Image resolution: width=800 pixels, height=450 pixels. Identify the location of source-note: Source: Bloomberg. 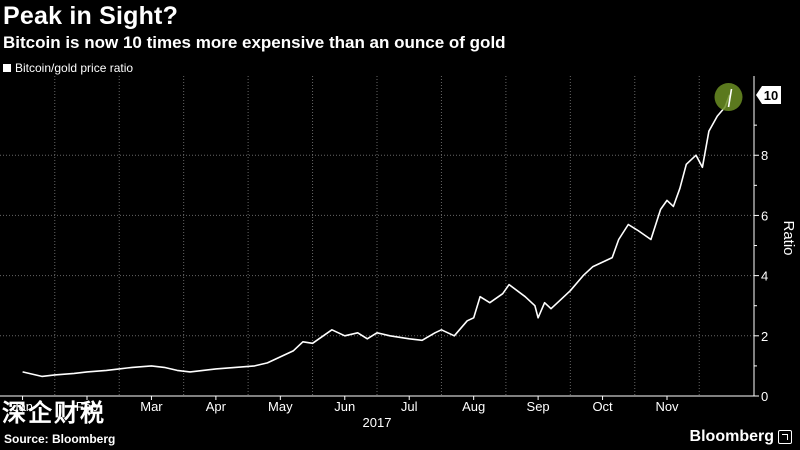
(60, 439).